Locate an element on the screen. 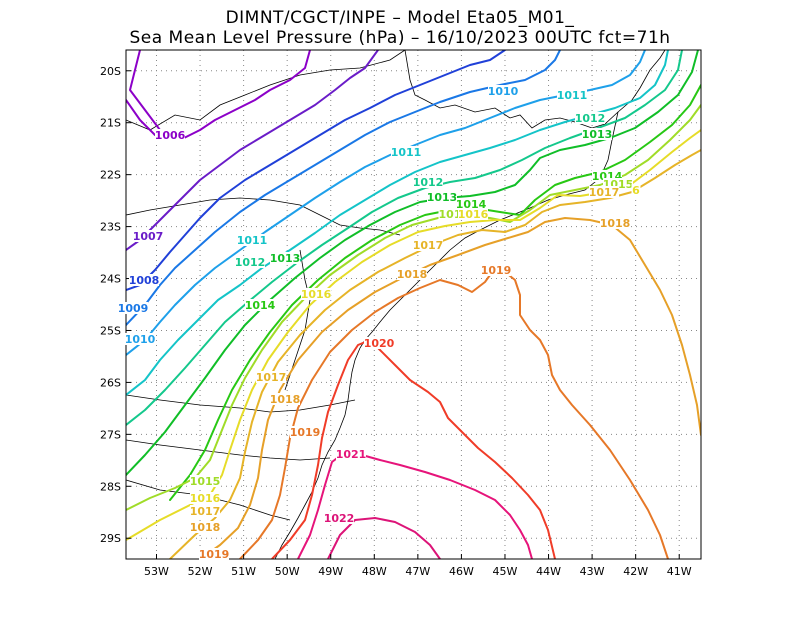  contour-label-1009: 1009 is located at coordinates (133, 308).